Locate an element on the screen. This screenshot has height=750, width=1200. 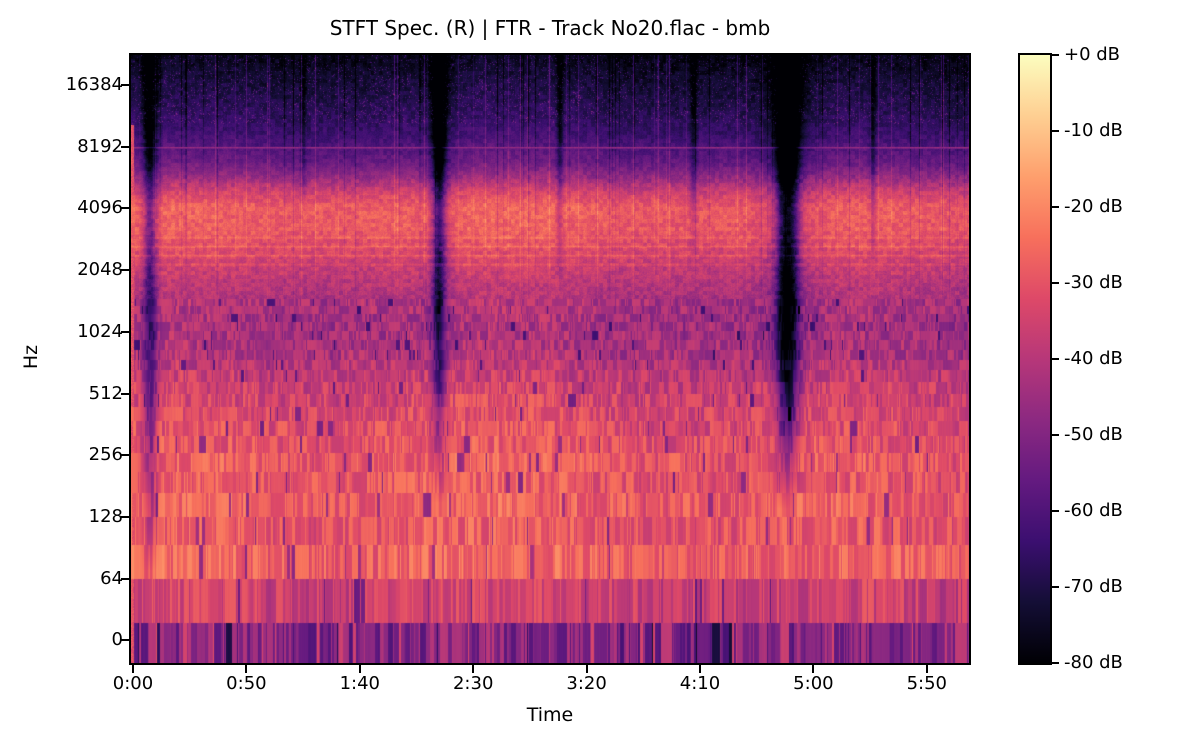
y-tick-label: 8192 is located at coordinates (100, 146).